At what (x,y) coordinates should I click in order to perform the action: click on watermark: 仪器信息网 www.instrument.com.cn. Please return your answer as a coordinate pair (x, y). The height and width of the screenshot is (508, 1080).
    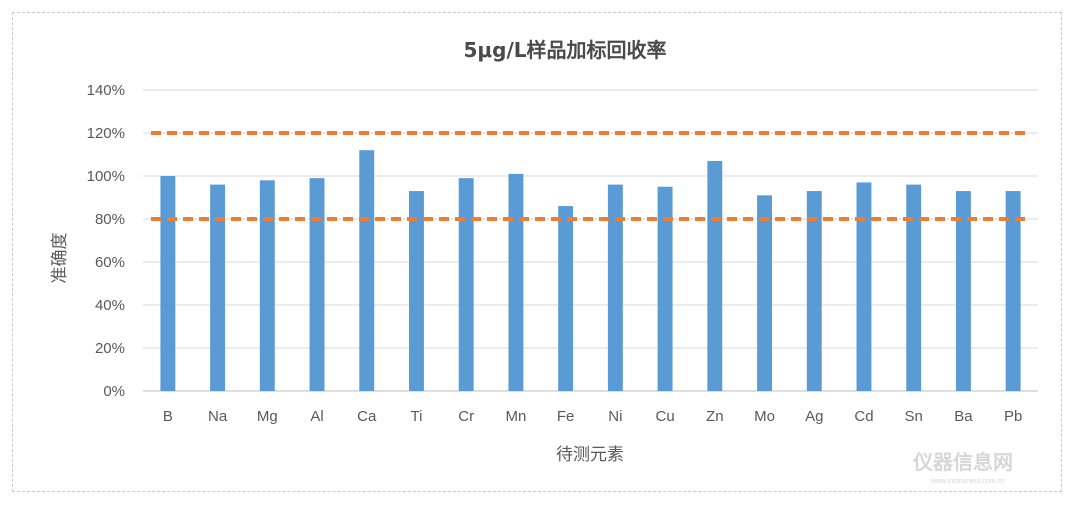
    Looking at the image, I should click on (962, 467).